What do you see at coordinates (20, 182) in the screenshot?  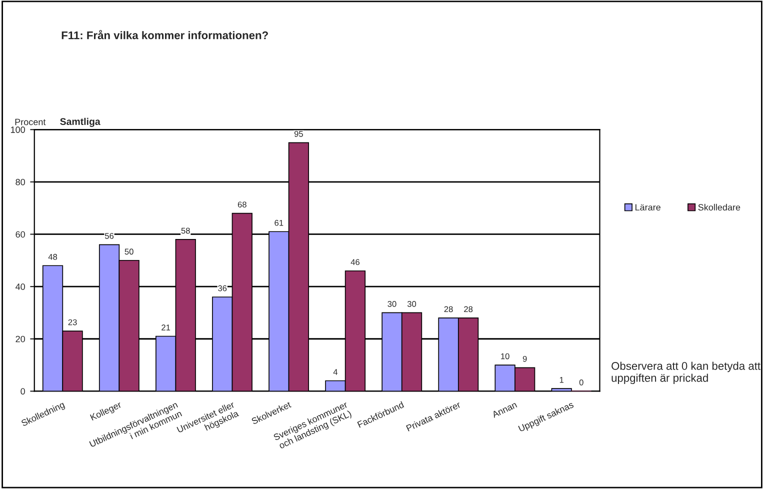 I see `y-tick-label: 80` at bounding box center [20, 182].